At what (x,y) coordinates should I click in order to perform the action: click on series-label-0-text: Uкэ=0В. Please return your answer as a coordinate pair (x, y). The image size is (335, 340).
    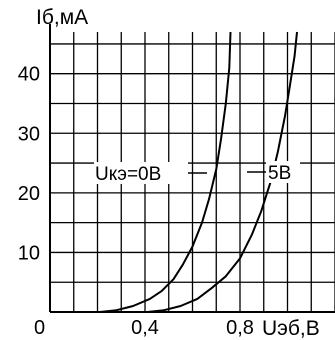
    Looking at the image, I should click on (128, 174).